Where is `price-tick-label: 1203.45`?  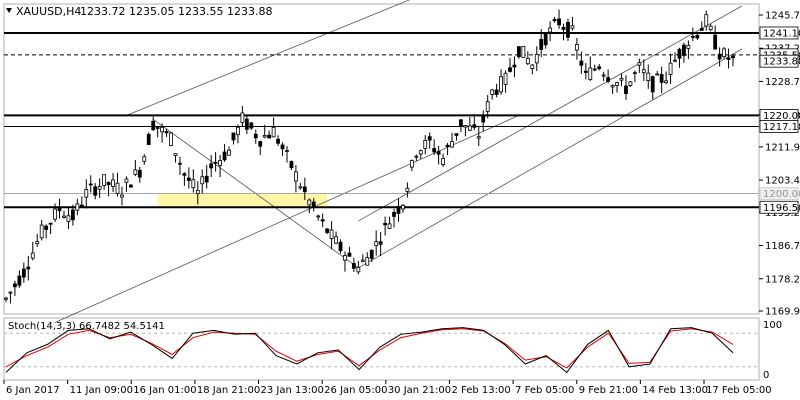
price-tick-label: 1203.45 is located at coordinates (782, 181).